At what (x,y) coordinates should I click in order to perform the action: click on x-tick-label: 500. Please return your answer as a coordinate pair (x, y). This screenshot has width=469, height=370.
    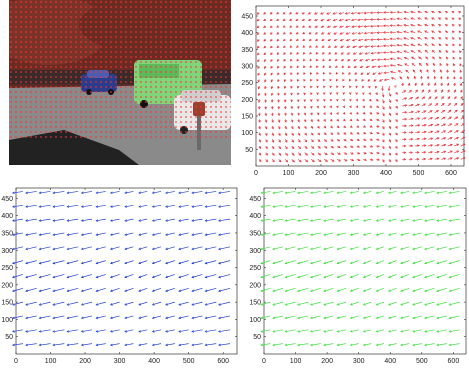
    Looking at the image, I should click on (419, 173).